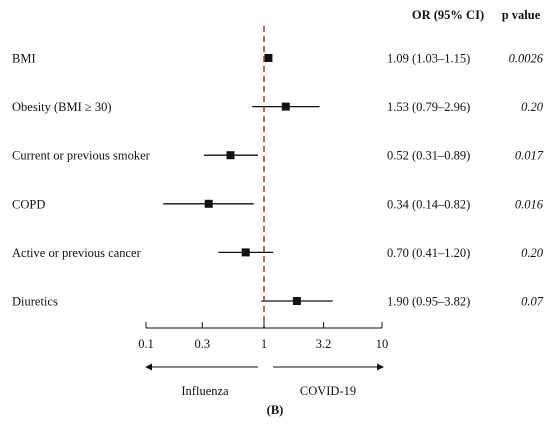  What do you see at coordinates (278, 59) in the screenshot?
I see `forest-row: BMI 1.09 (1.03–1.15) 0.0026` at bounding box center [278, 59].